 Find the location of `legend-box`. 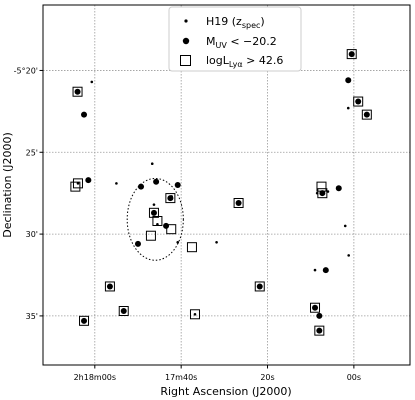

legend-box is located at coordinates (235, 39).